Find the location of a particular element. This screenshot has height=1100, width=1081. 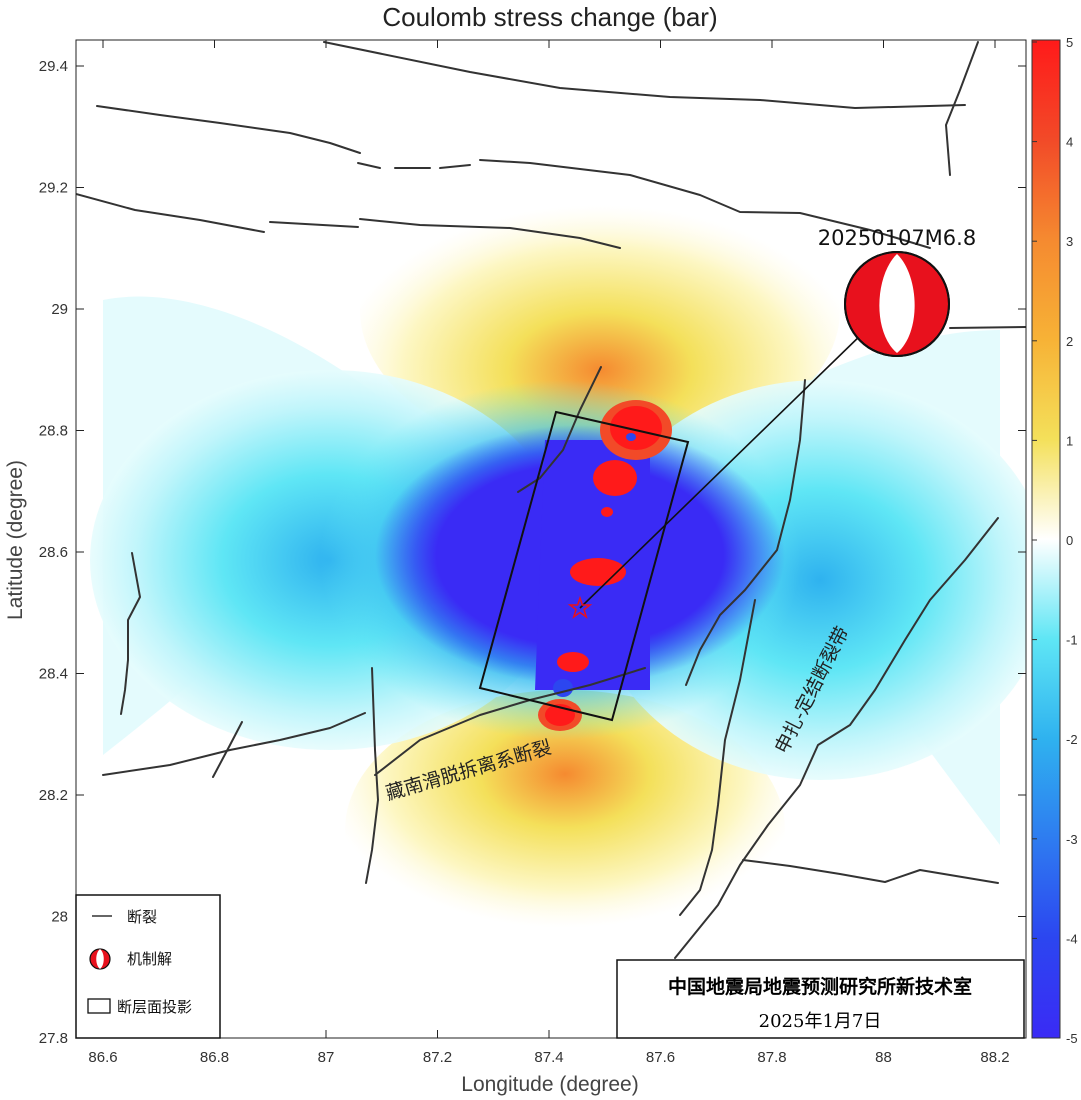

legend-mechanism-icon is located at coordinates (100, 959).